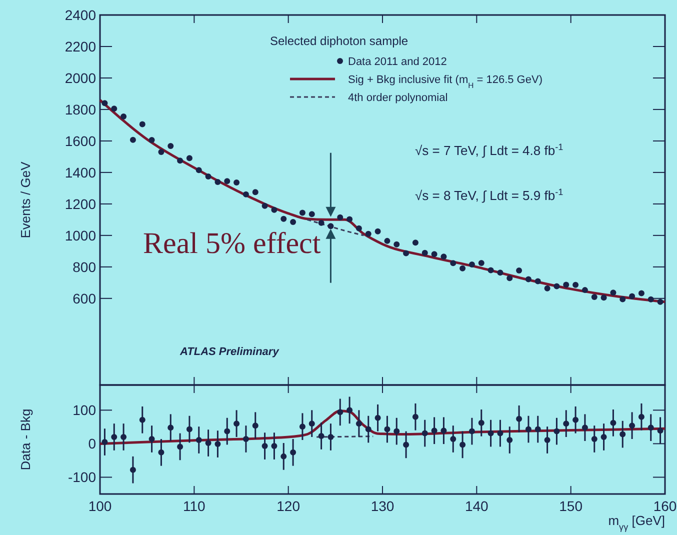 The image size is (677, 535). Describe the element at coordinates (80, 204) in the screenshot. I see `y-tick-label: 1200` at that location.